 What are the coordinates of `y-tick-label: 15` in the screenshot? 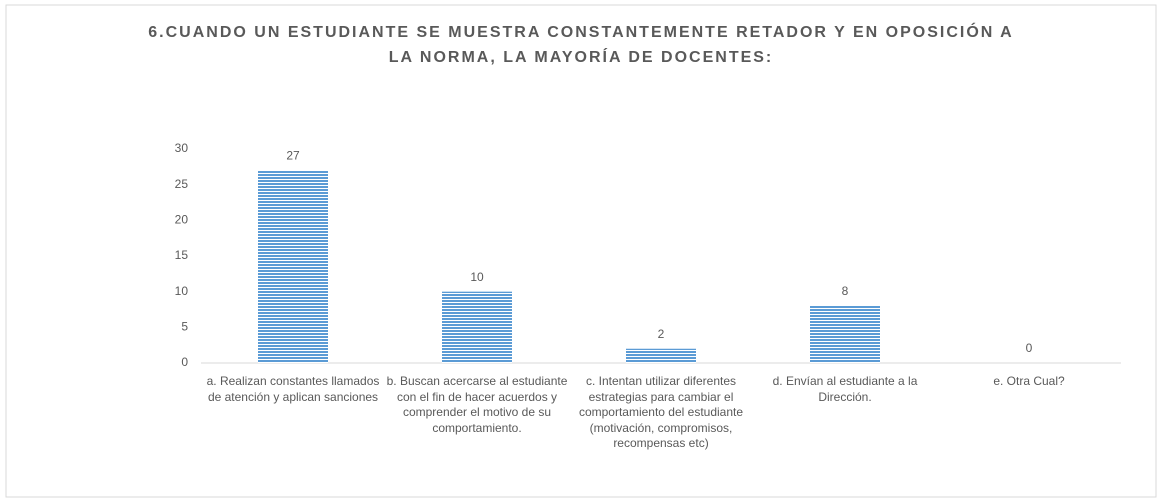 It's located at (182, 255).